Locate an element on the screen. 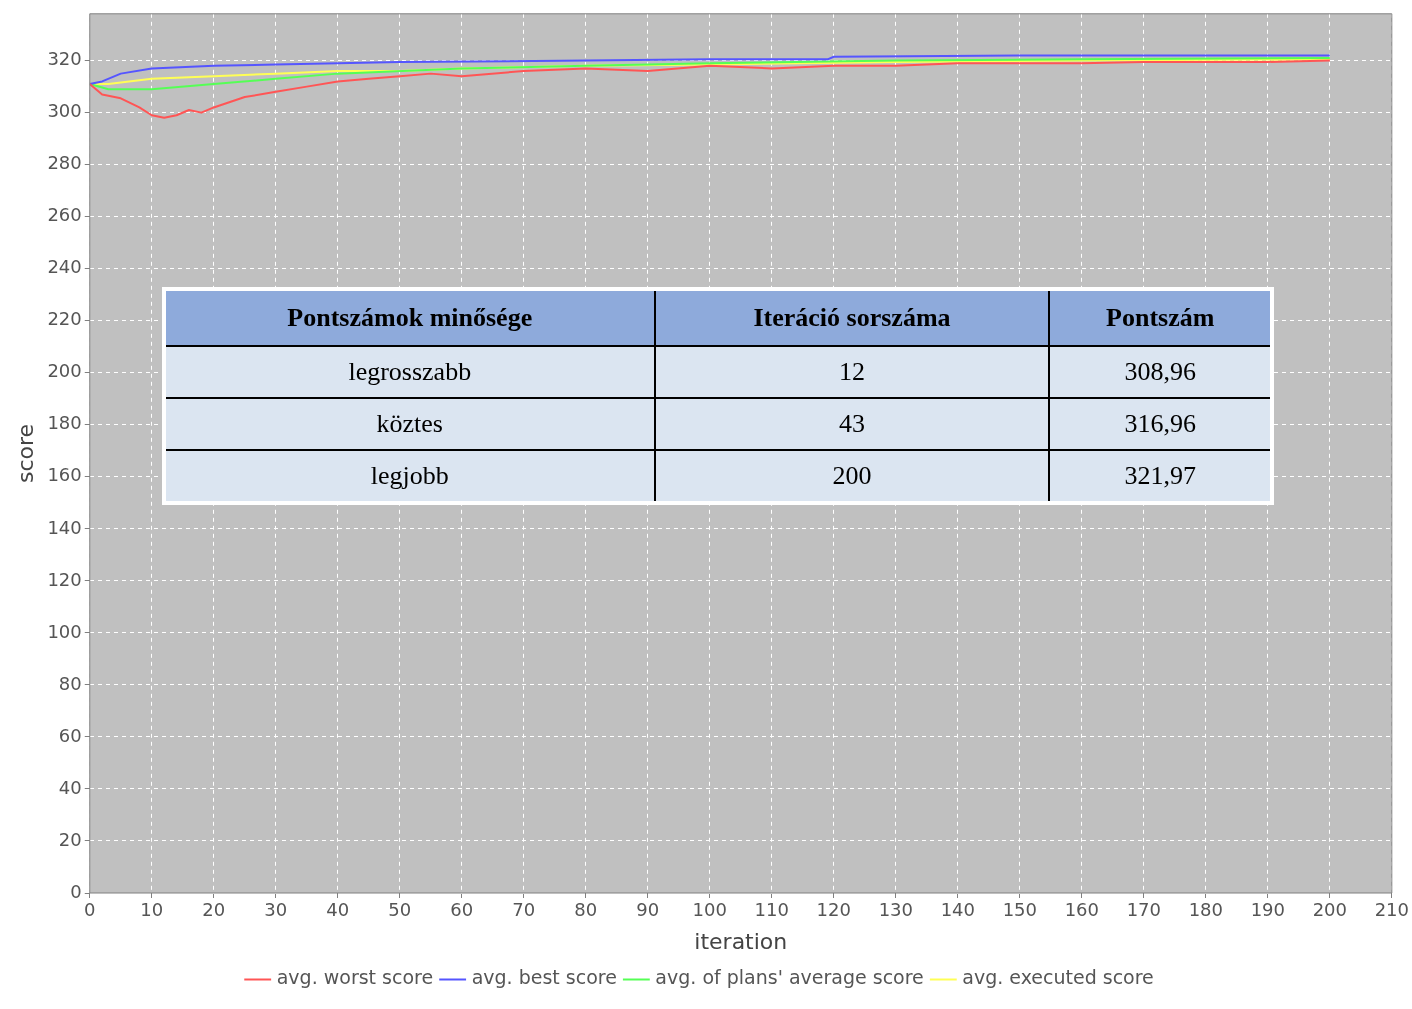 Image resolution: width=1412 pixels, height=1009 pixels. x-tick-label: 10 is located at coordinates (152, 910).